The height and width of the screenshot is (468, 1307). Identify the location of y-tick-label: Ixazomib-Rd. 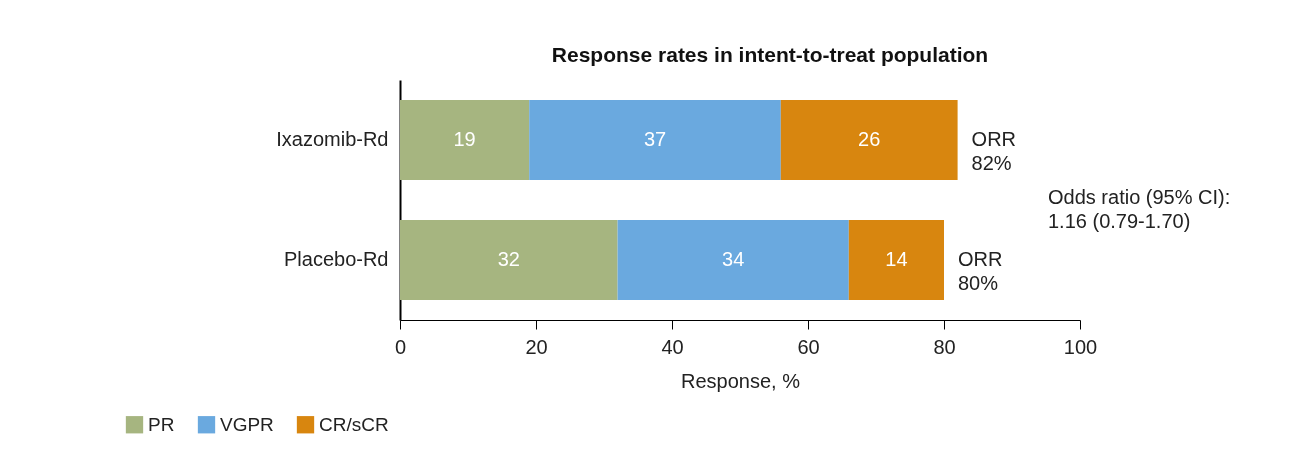
(332, 139).